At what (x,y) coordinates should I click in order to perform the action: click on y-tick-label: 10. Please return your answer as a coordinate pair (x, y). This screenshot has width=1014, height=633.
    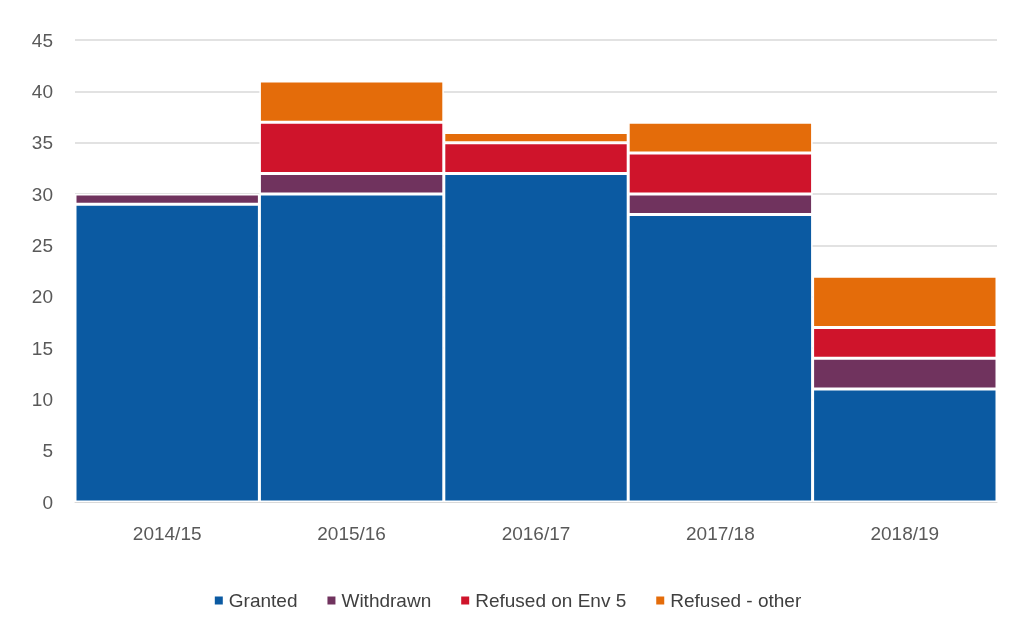
    Looking at the image, I should click on (42, 399).